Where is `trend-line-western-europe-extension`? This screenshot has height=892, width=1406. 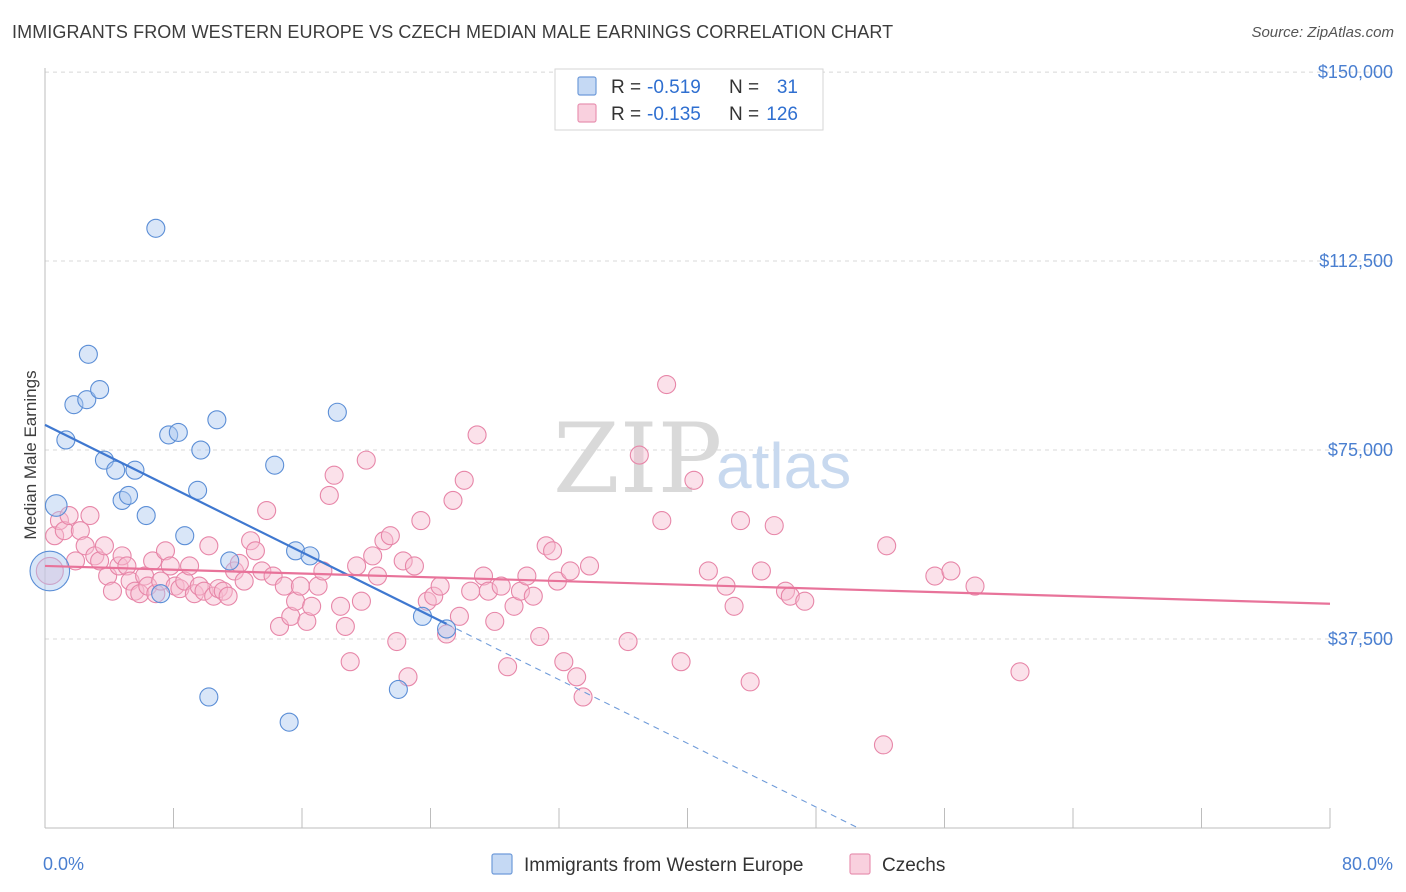 trend-line-western-europe-extension is located at coordinates (651, 725).